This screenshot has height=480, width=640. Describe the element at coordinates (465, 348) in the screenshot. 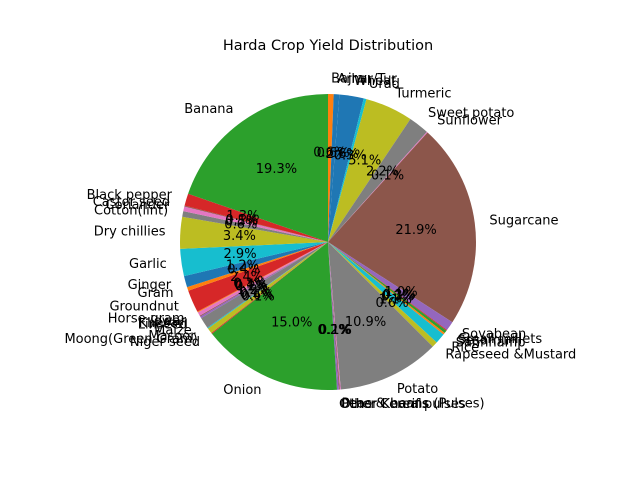

I see `slice-label-rice: Rice` at that location.